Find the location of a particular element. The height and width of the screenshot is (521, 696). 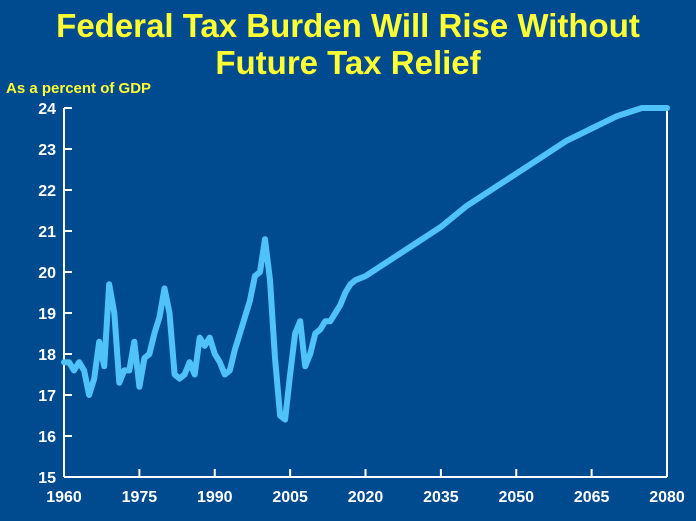

y-axis-label: As a percent of GDP is located at coordinates (79, 88).